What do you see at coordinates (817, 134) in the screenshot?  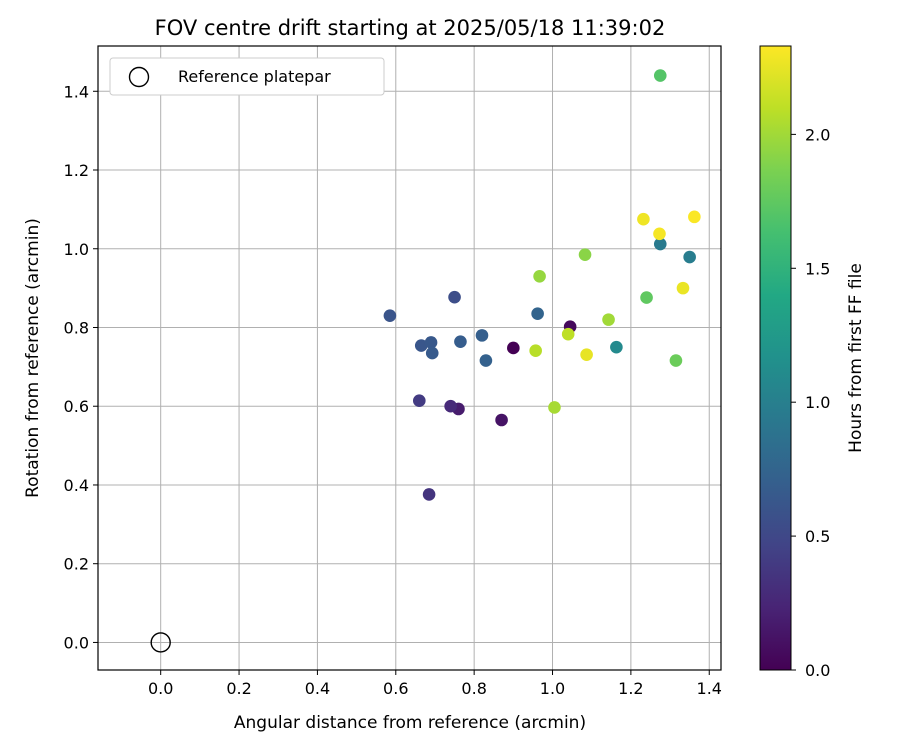 I see `colorbar-tick-label: 2.0` at bounding box center [817, 134].